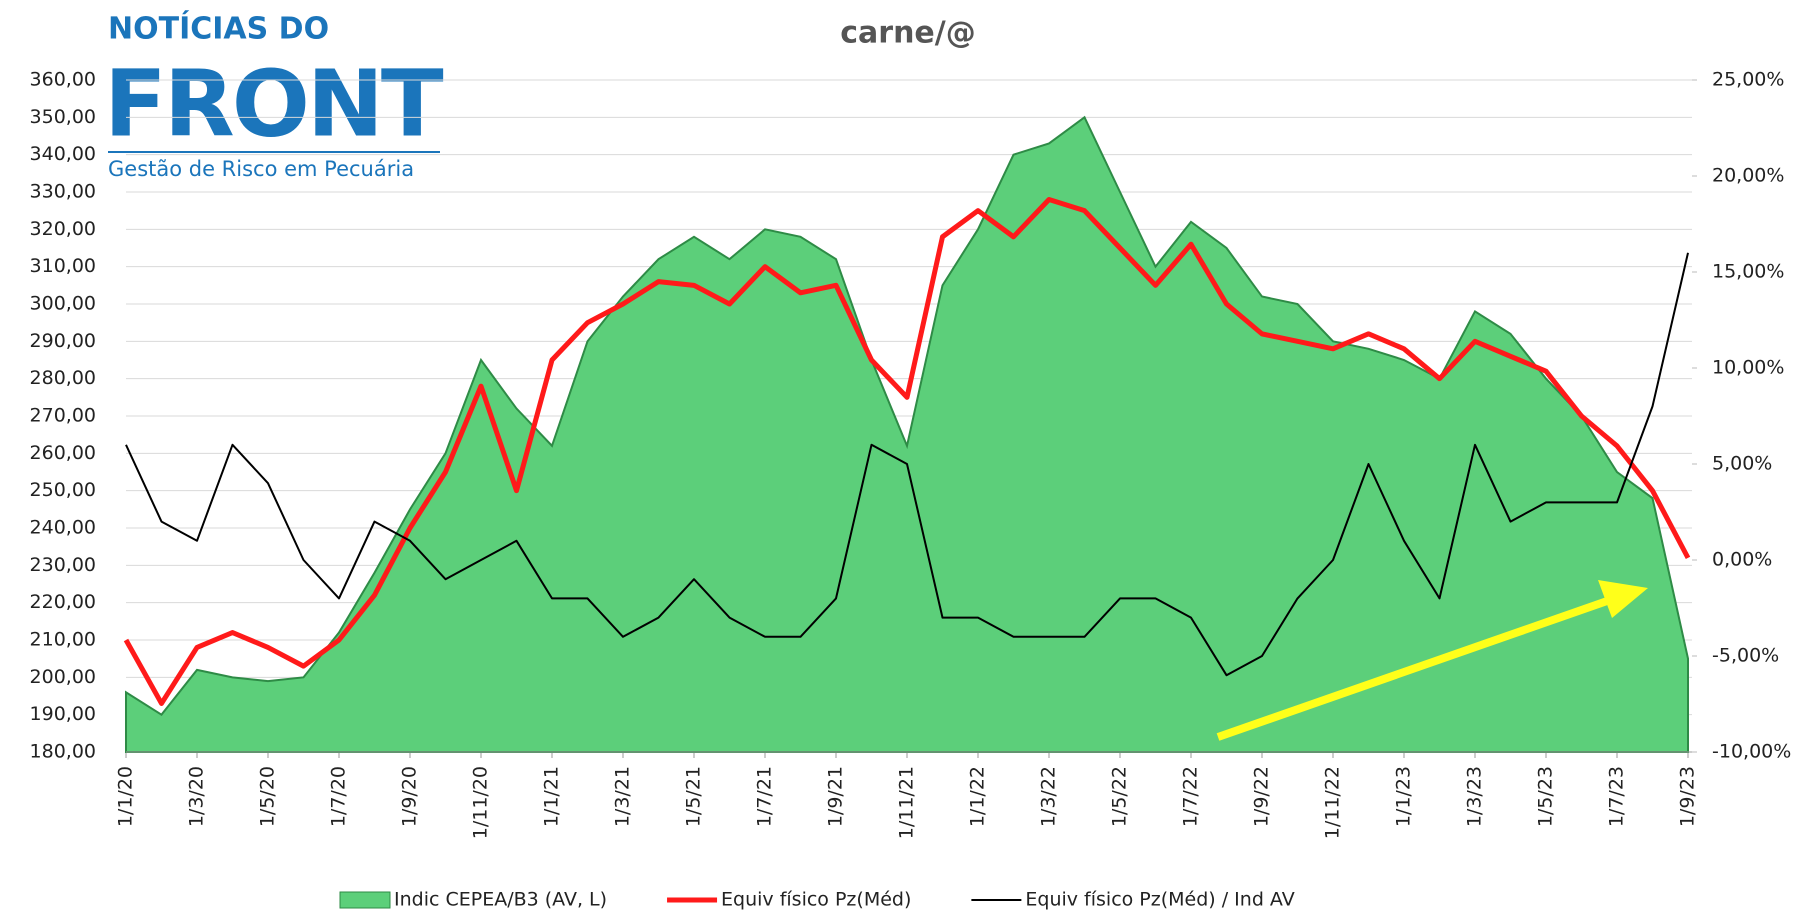  What do you see at coordinates (261, 169) in the screenshot?
I see `logo-tagline: Gestão de Risco em Pecuária` at bounding box center [261, 169].